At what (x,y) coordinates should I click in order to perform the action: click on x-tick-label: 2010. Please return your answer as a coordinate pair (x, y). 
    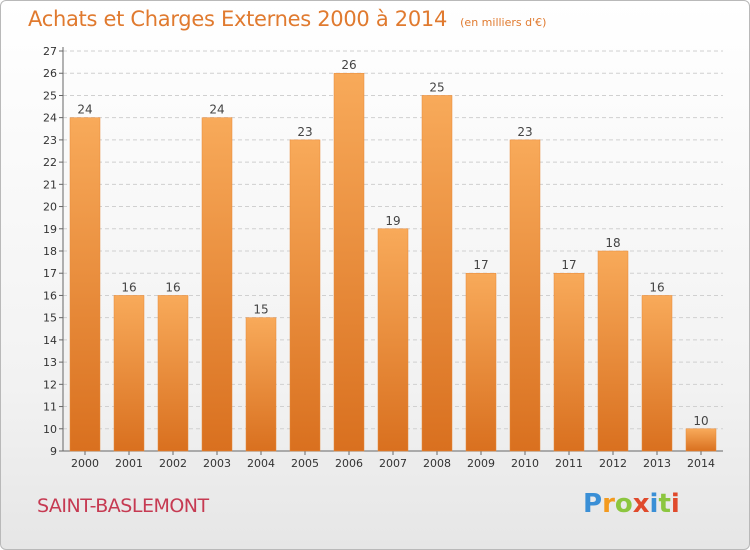
    Looking at the image, I should click on (525, 463).